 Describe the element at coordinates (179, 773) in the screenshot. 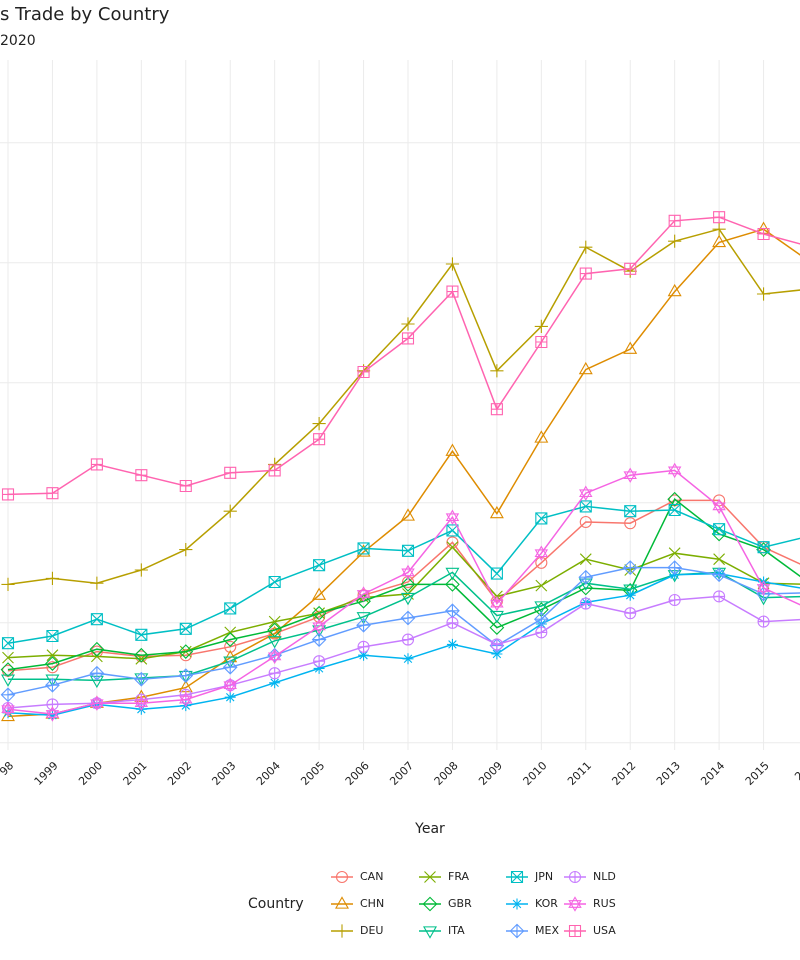

I see `x-tick-label: 2002` at that location.